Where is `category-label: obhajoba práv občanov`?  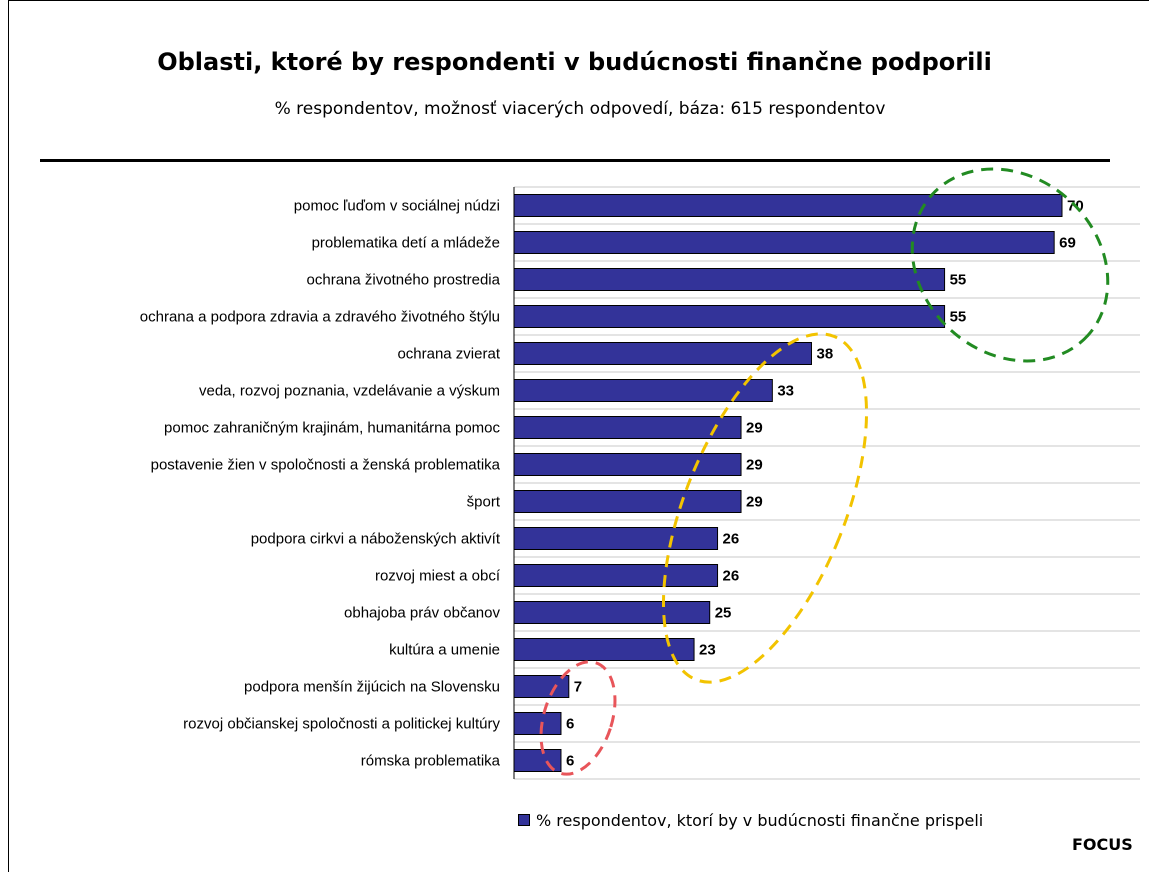
category-label: obhajoba práv občanov is located at coordinates (422, 613).